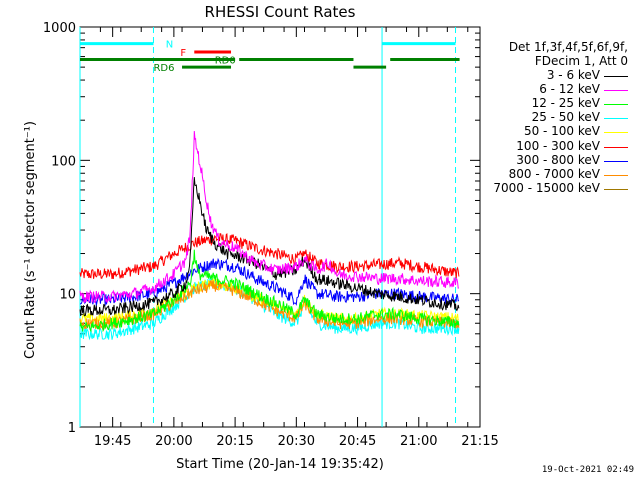 This screenshot has height=480, width=640. Describe the element at coordinates (112, 441) in the screenshot. I see `x-tick-label: 19:45` at that location.